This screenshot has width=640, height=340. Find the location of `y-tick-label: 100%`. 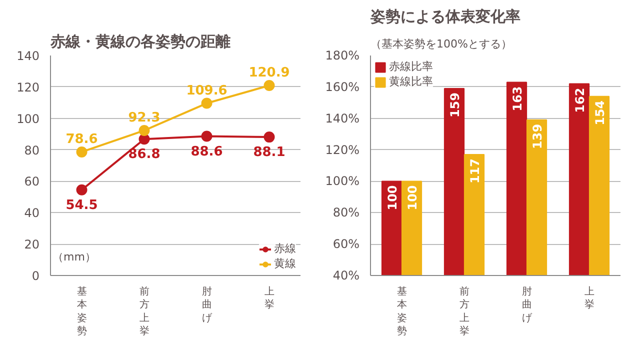

y-tick-label: 100% is located at coordinates (342, 181).